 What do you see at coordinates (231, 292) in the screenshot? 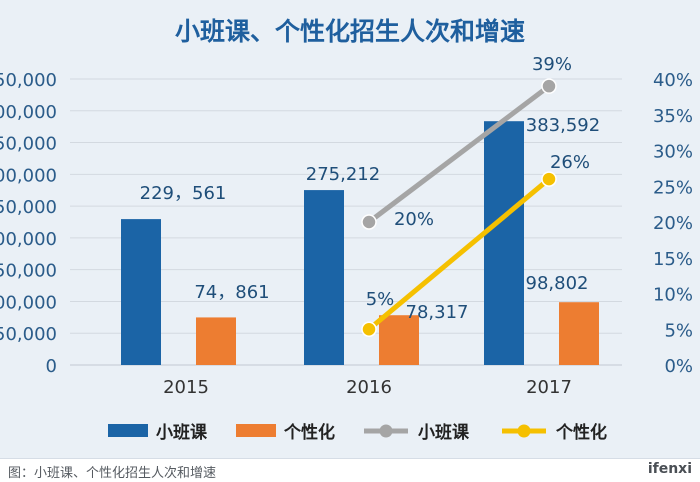
I see `bar-label: 74，861` at bounding box center [231, 292].